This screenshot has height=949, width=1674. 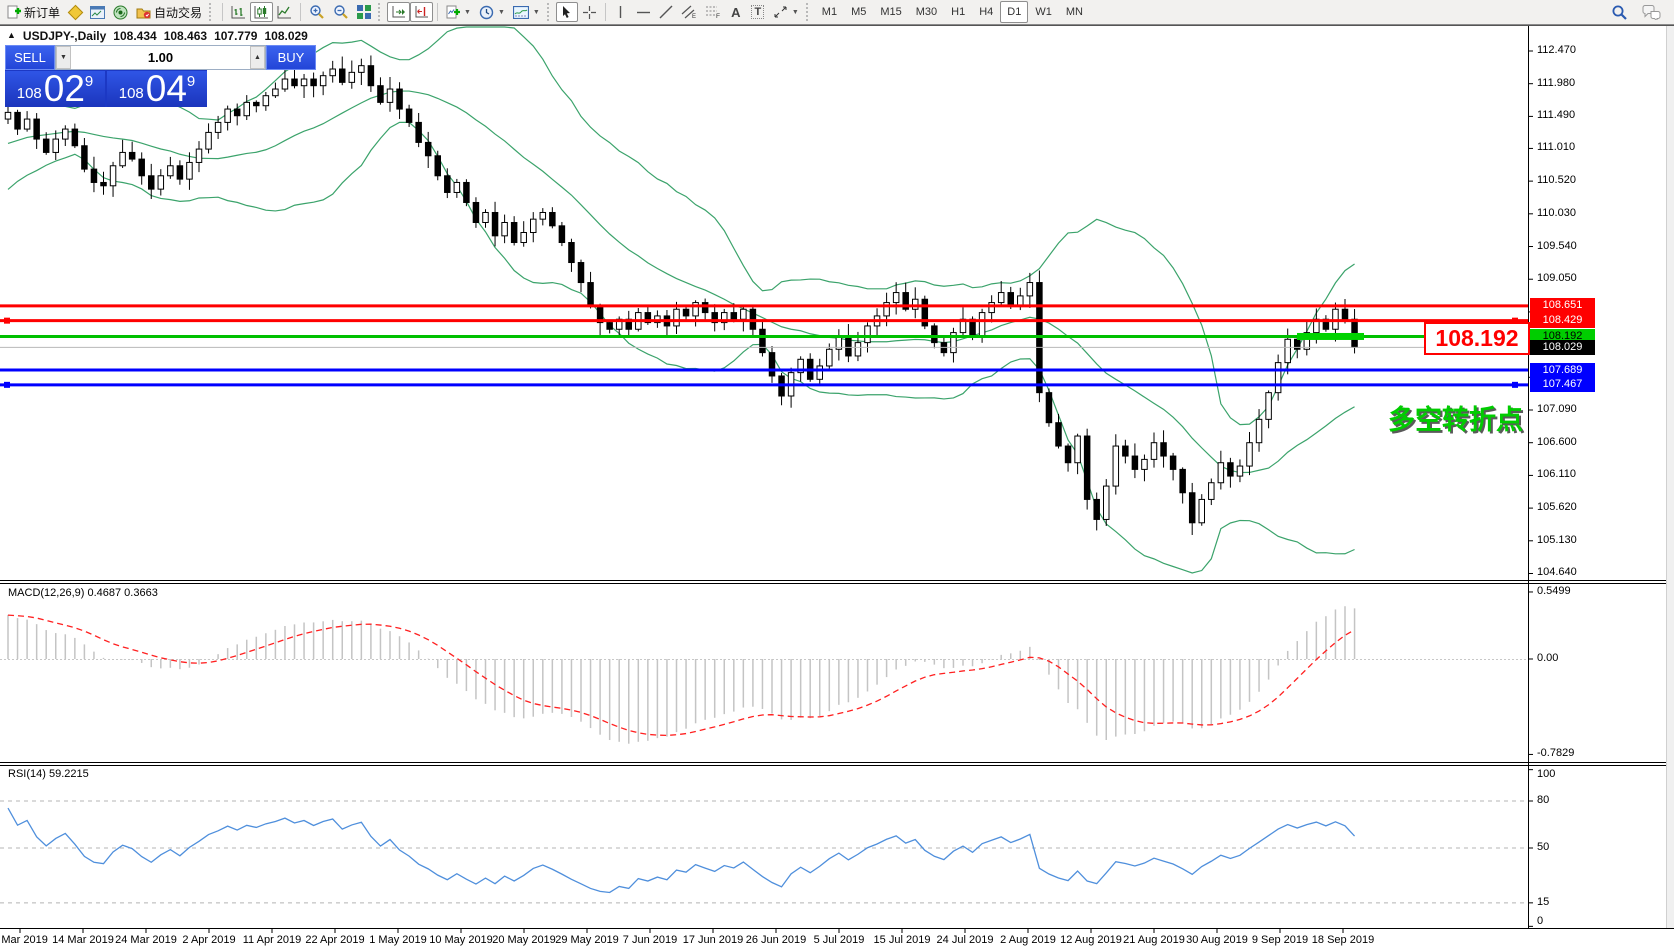 I want to click on axis-tick-label: 109.540, so click(x=1557, y=245).